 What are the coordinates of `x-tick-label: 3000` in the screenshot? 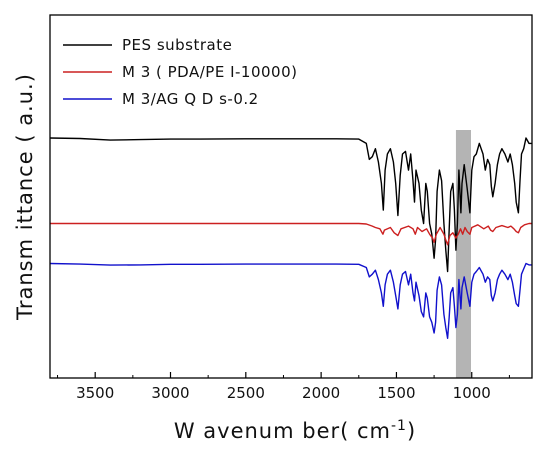 It's located at (170, 393).